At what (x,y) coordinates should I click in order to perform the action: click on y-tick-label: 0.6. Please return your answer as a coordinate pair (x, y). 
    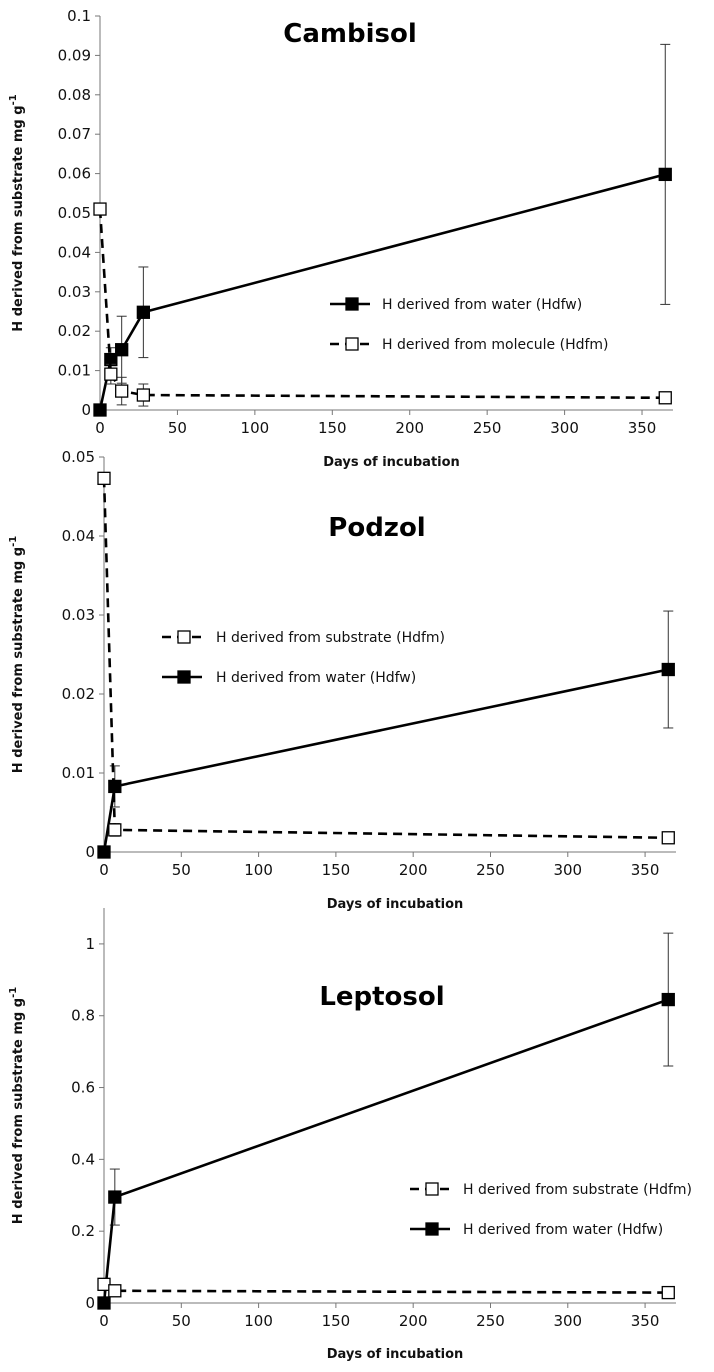
    Looking at the image, I should click on (83, 1088).